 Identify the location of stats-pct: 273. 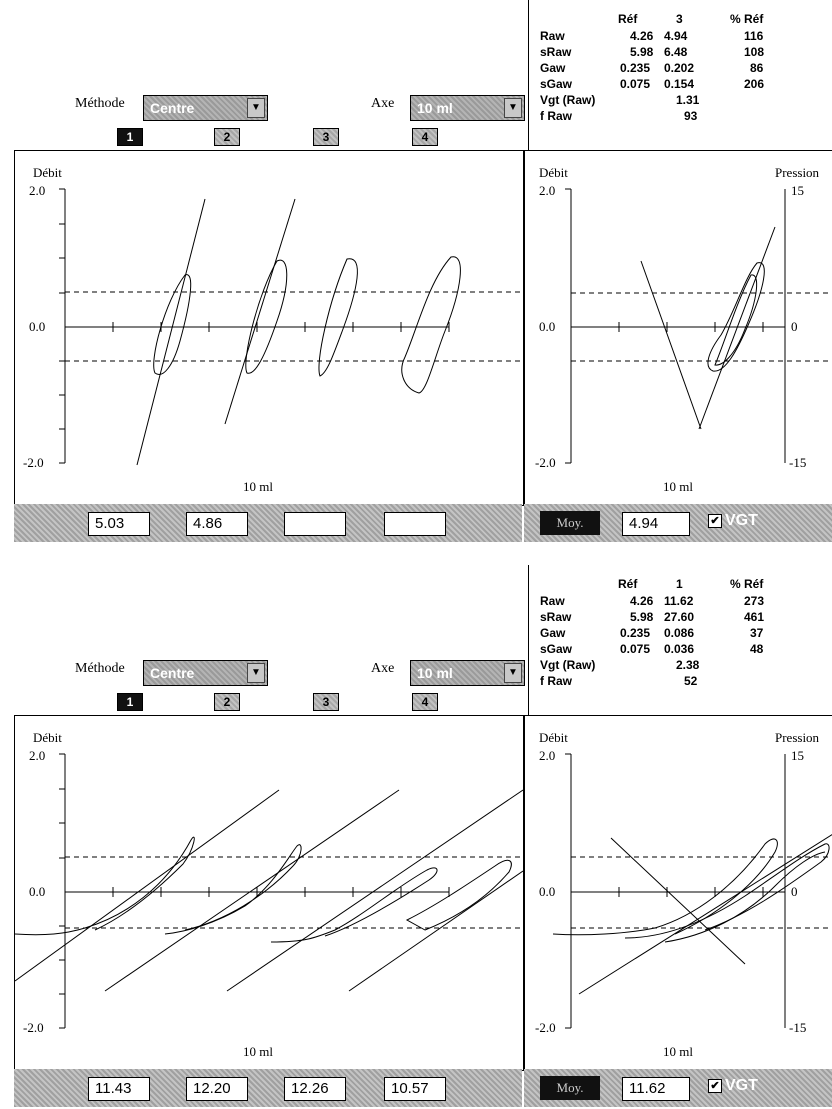
(754, 601).